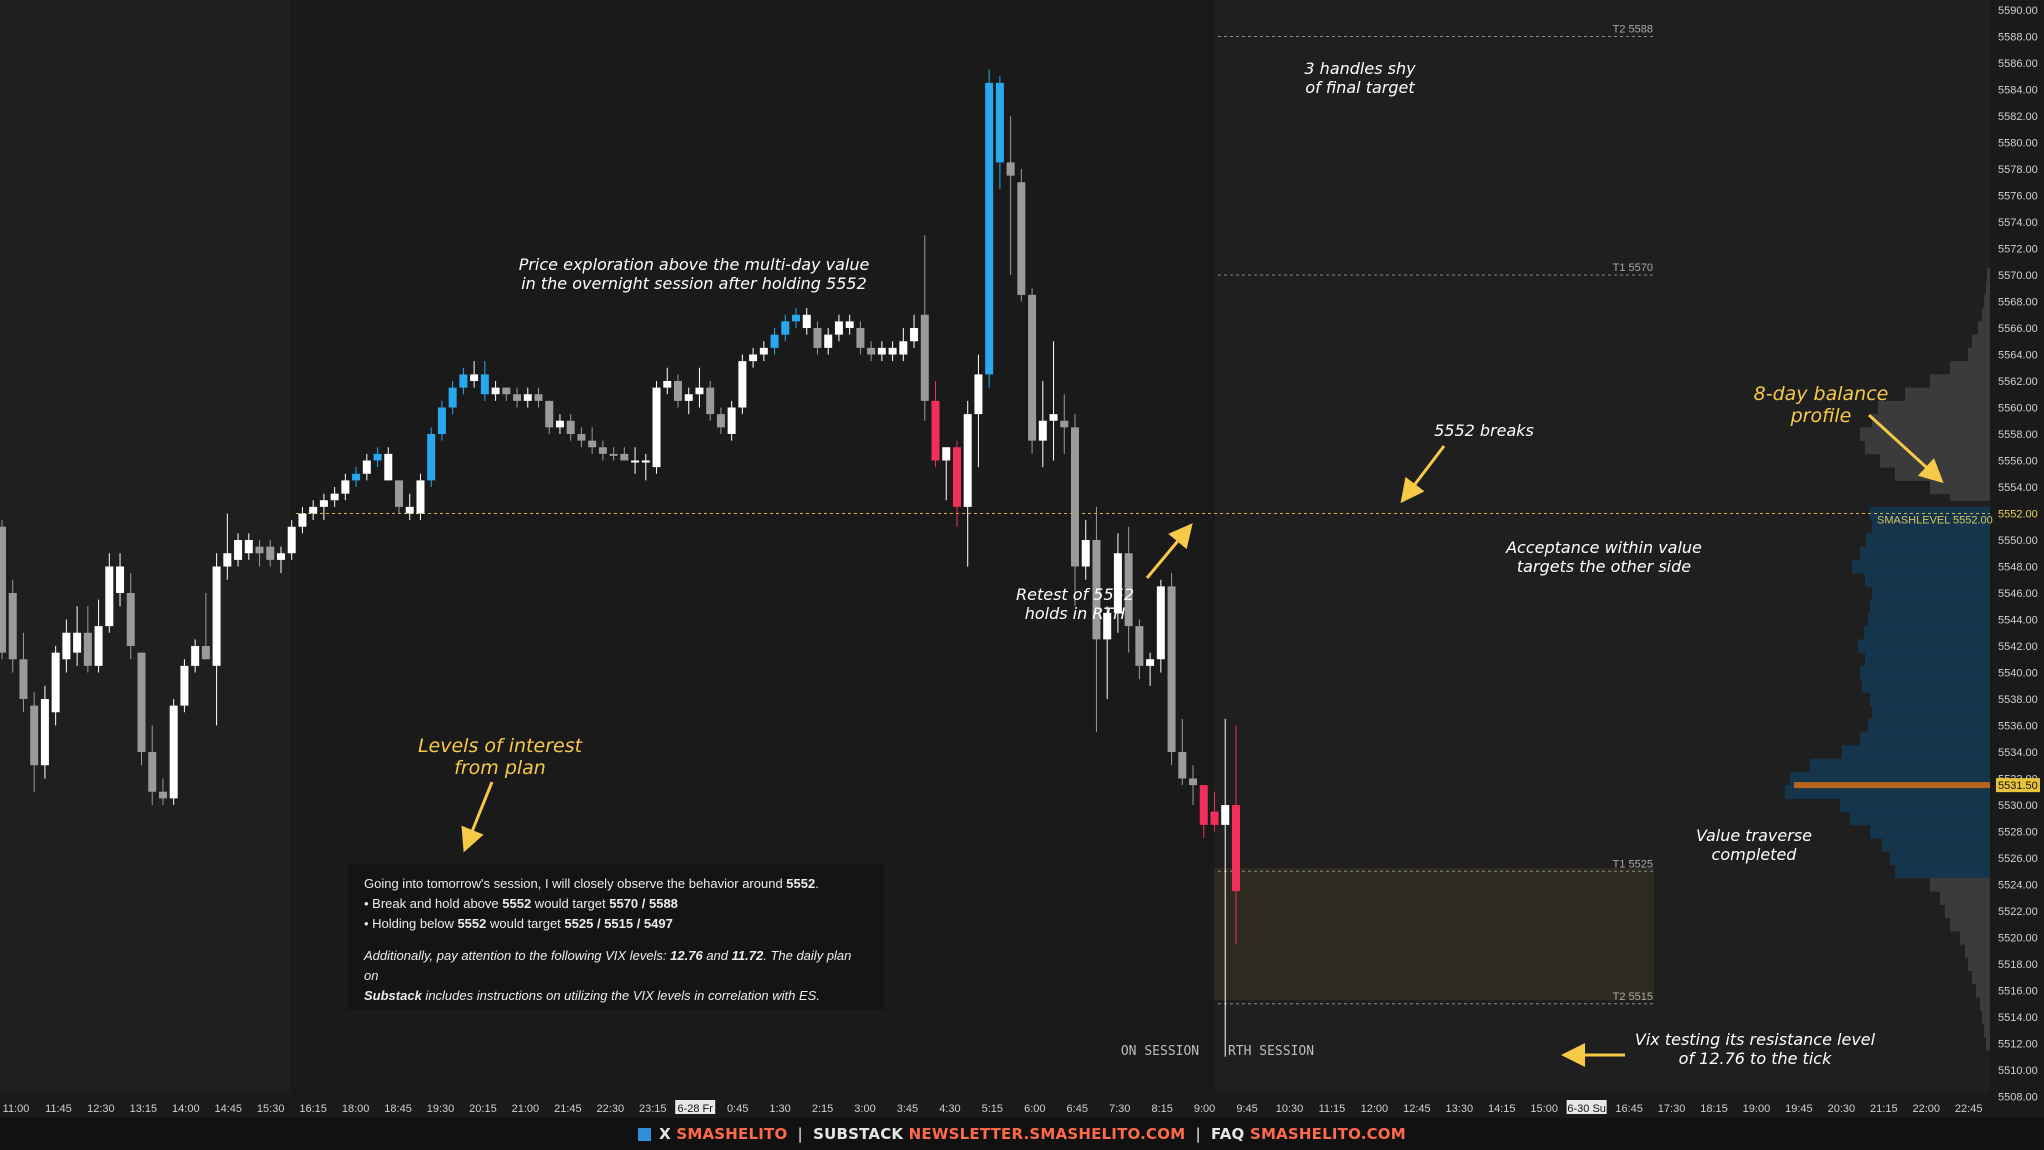 The height and width of the screenshot is (1150, 2044). Describe the element at coordinates (2018, 939) in the screenshot. I see `price-tick-label: 5520.00` at that location.